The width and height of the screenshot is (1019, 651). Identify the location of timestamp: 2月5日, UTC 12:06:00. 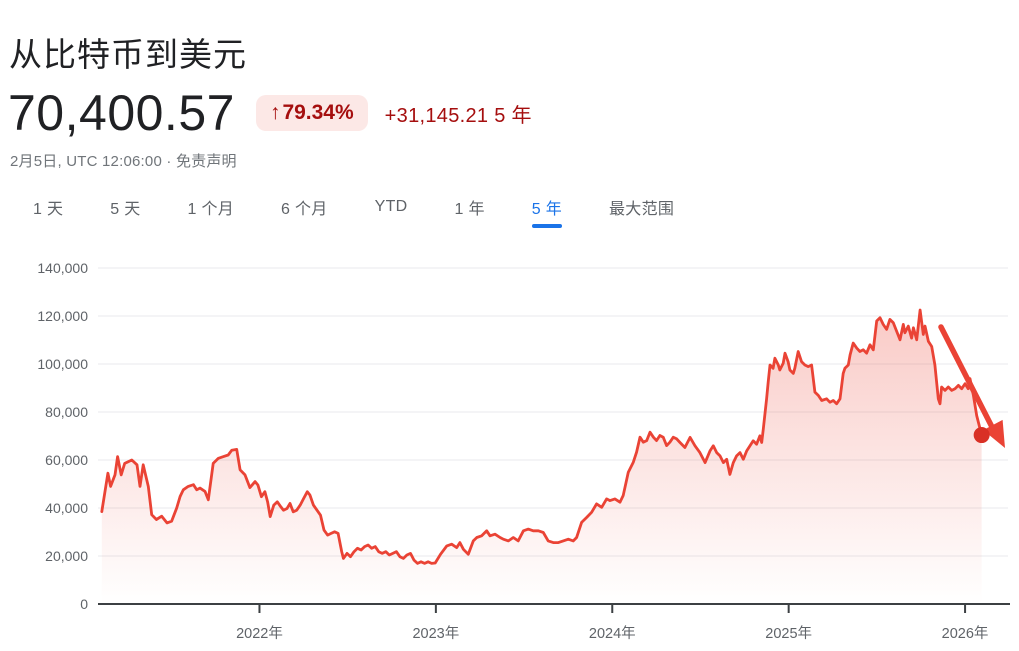
(86, 161).